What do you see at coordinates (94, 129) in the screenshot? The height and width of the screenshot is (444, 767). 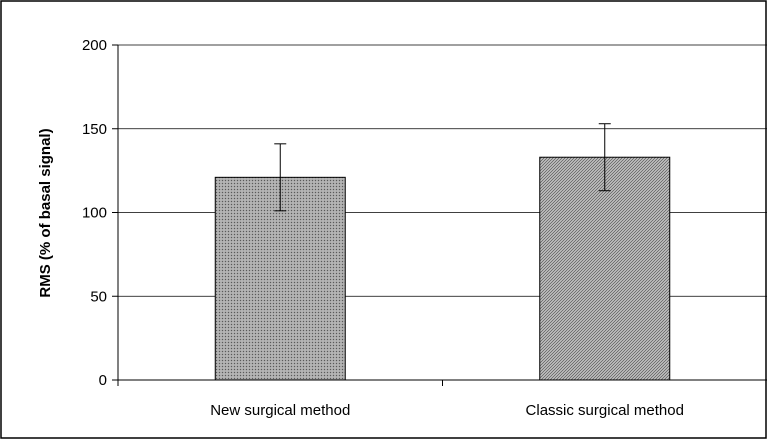 I see `y-tick-label: 150` at bounding box center [94, 129].